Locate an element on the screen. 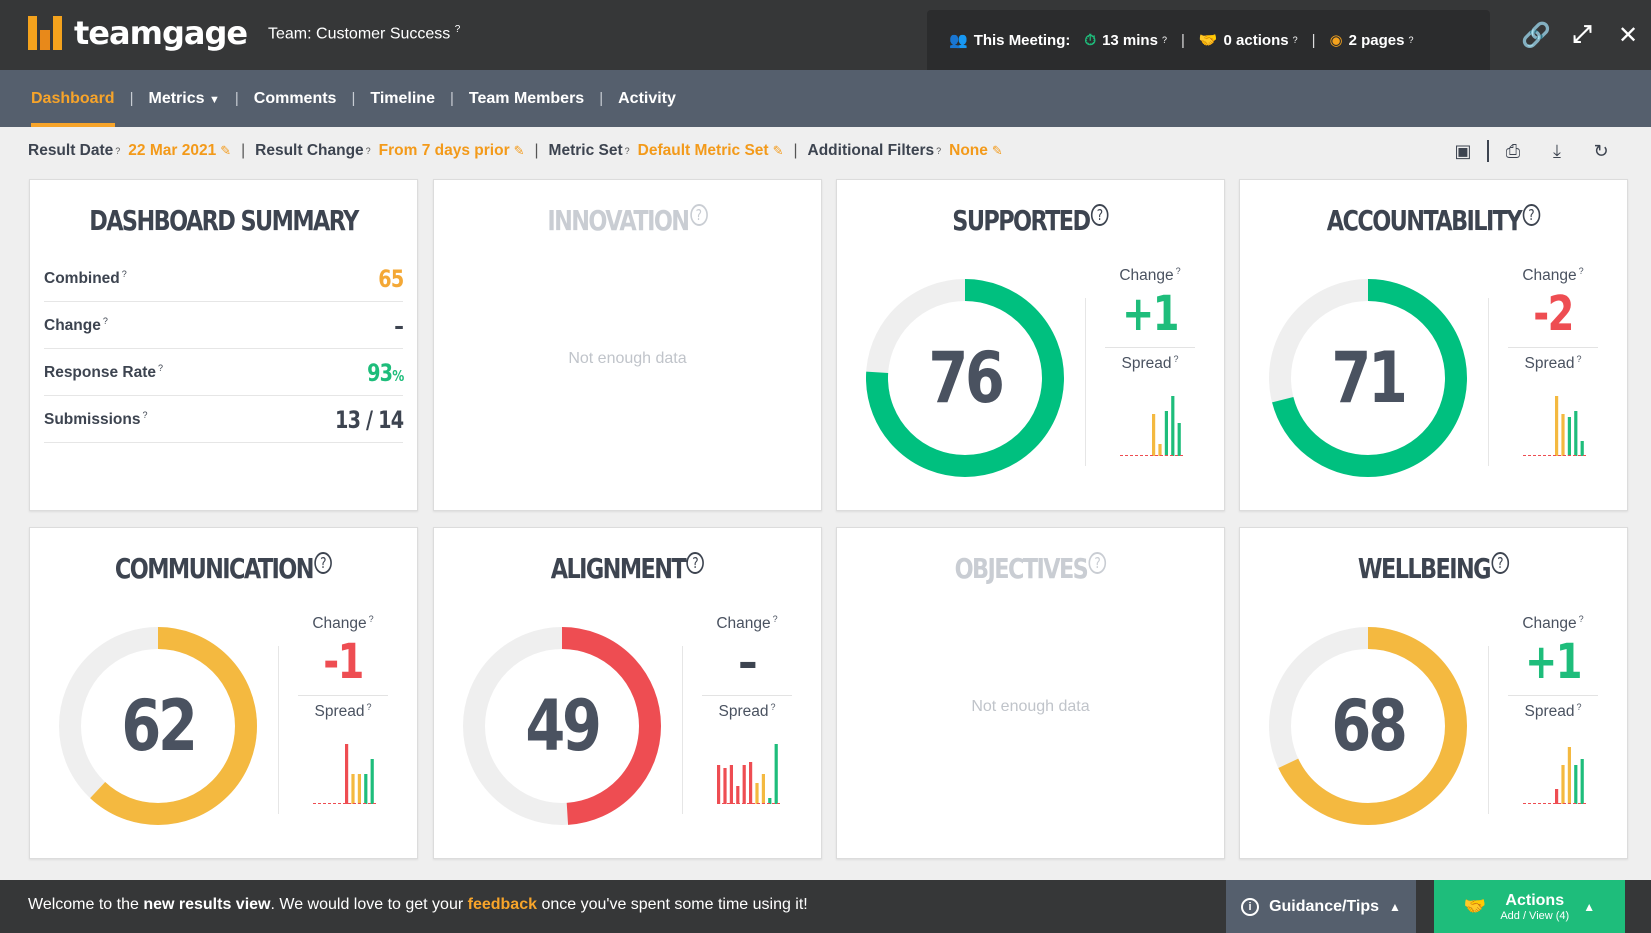  meeting-pages: 2 pages is located at coordinates (1376, 40).